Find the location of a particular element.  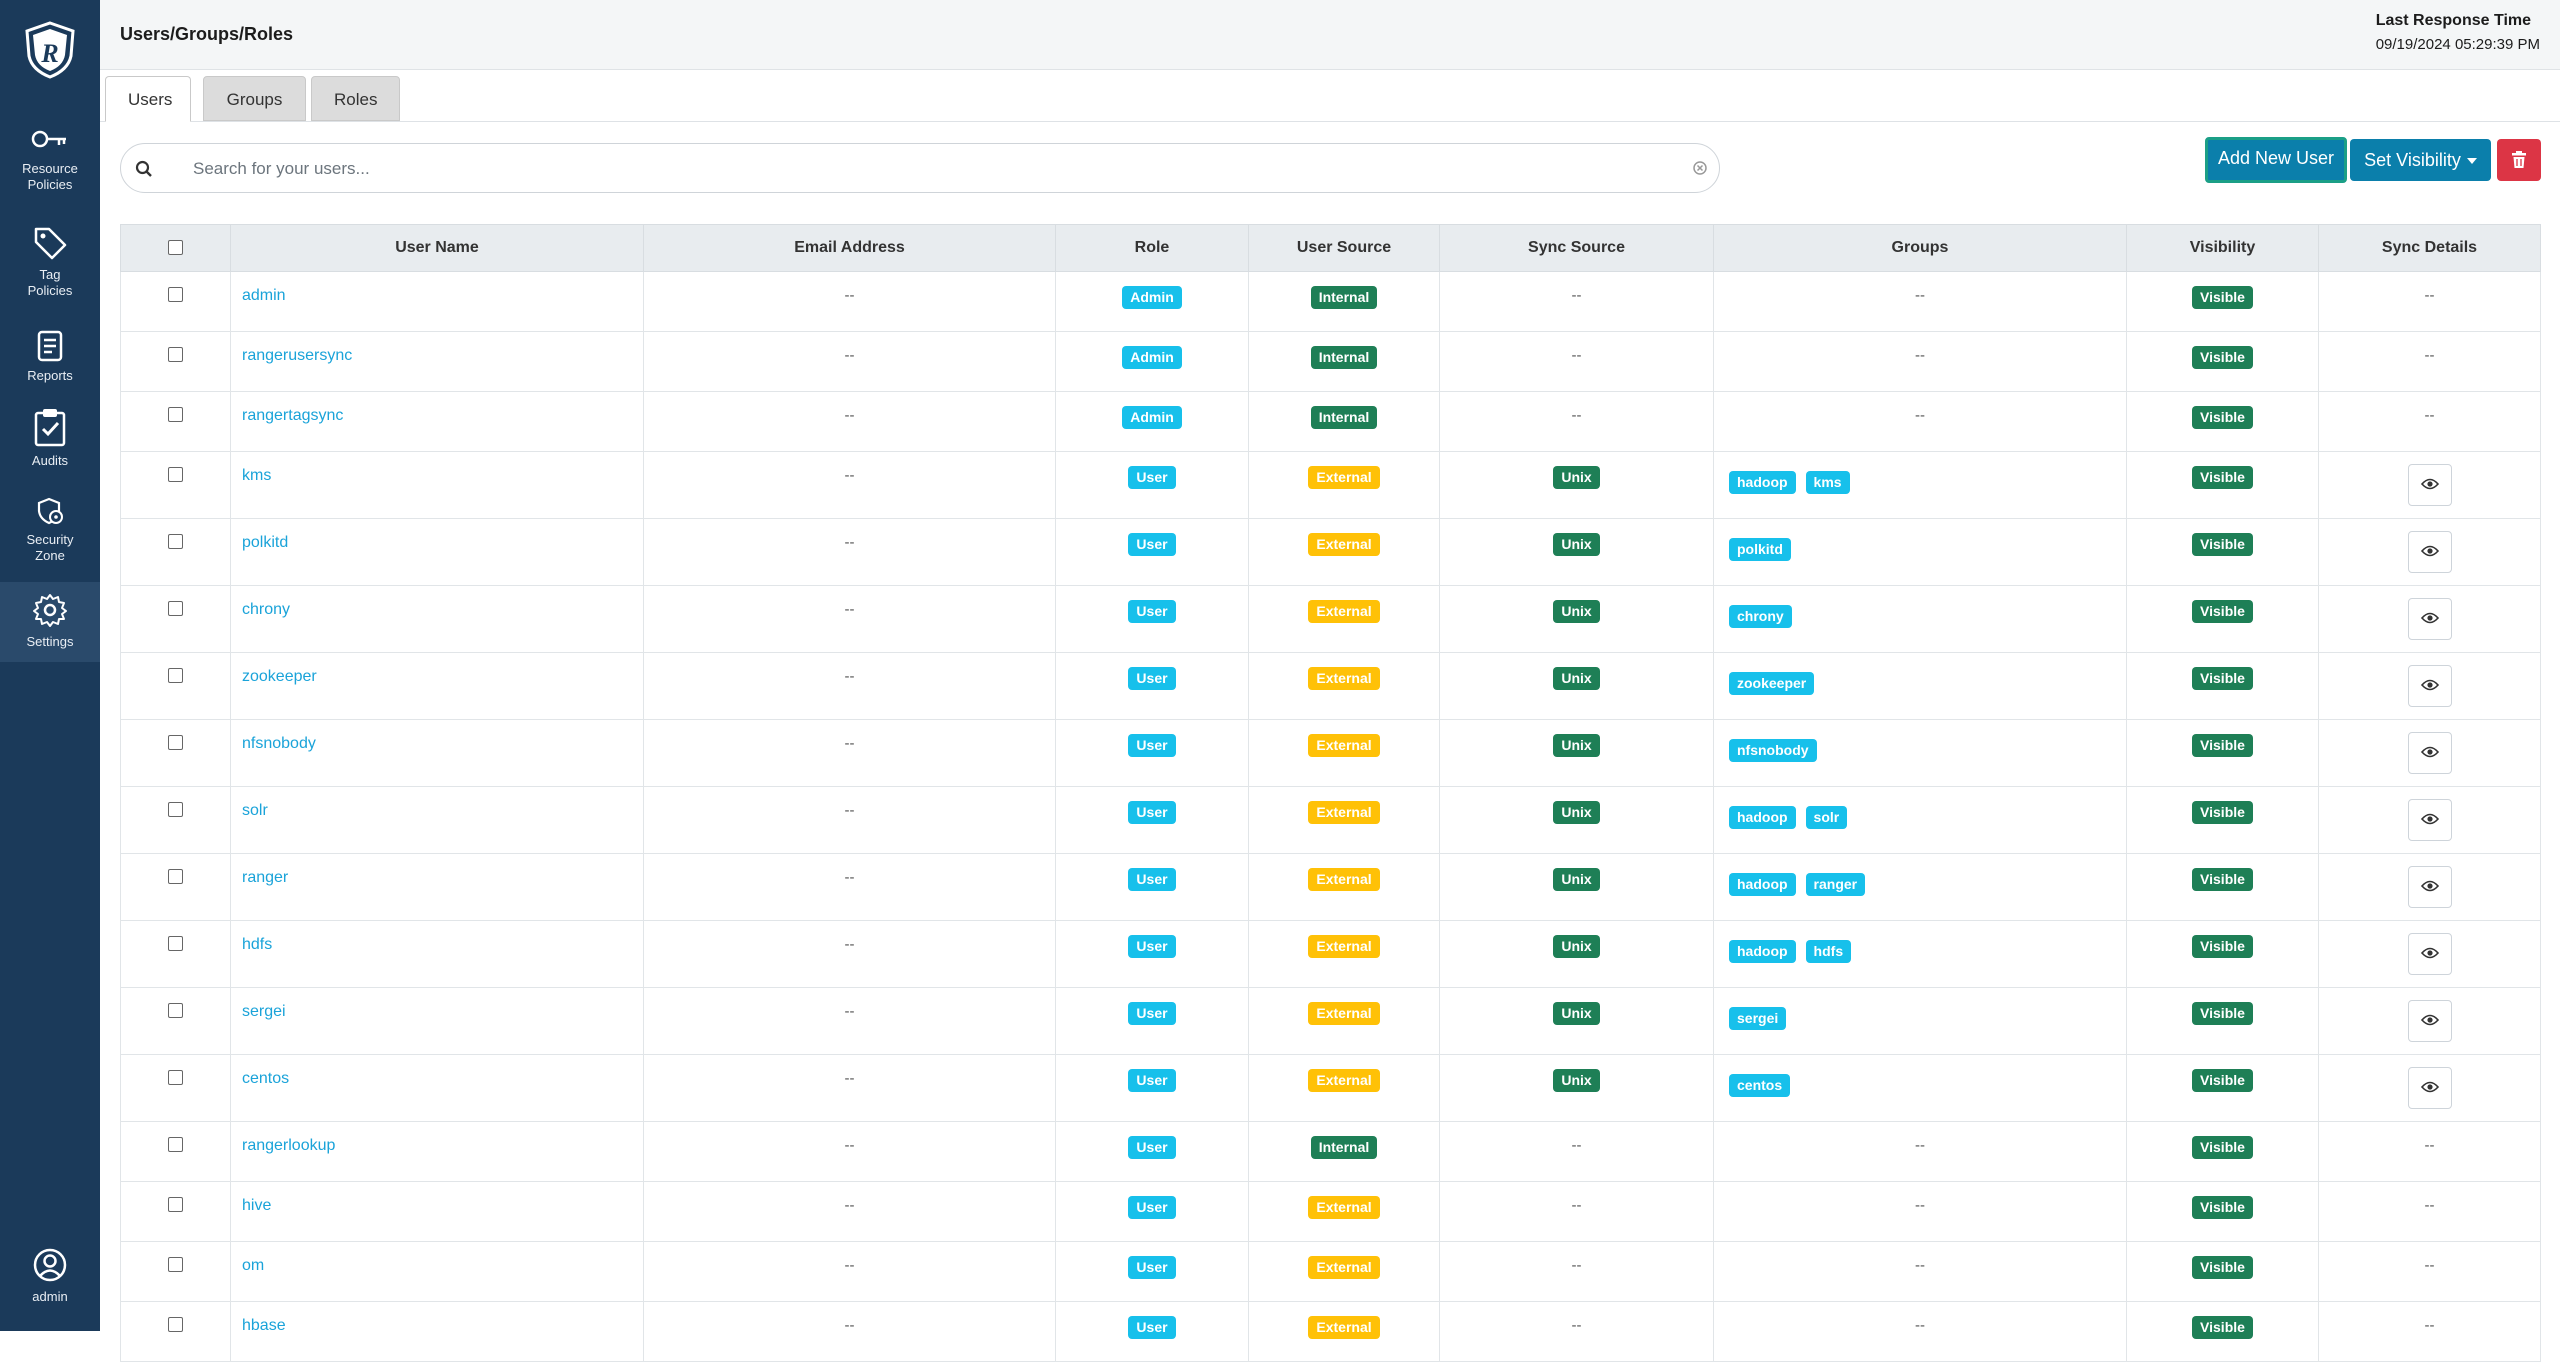

user-name-link: hbase is located at coordinates (264, 1325).